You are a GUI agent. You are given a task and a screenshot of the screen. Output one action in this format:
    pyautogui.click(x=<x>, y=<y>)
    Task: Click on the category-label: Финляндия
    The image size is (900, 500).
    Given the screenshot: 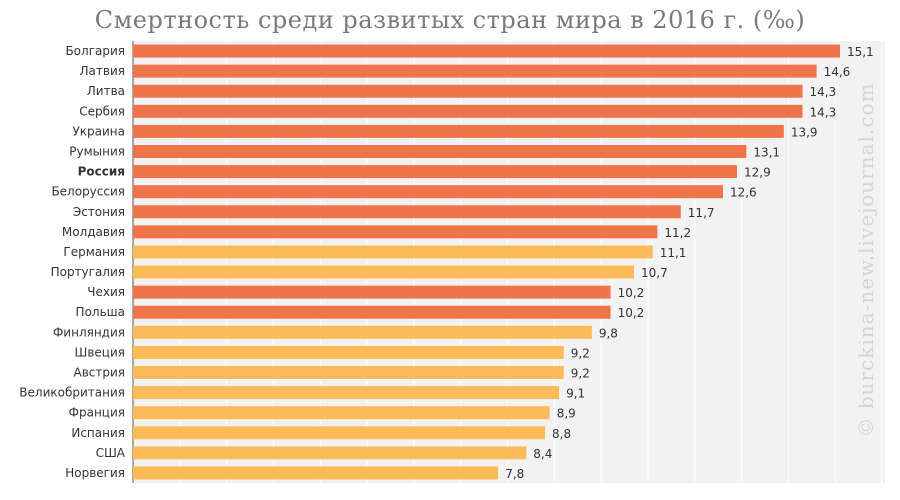 What is the action you would take?
    pyautogui.click(x=89, y=332)
    